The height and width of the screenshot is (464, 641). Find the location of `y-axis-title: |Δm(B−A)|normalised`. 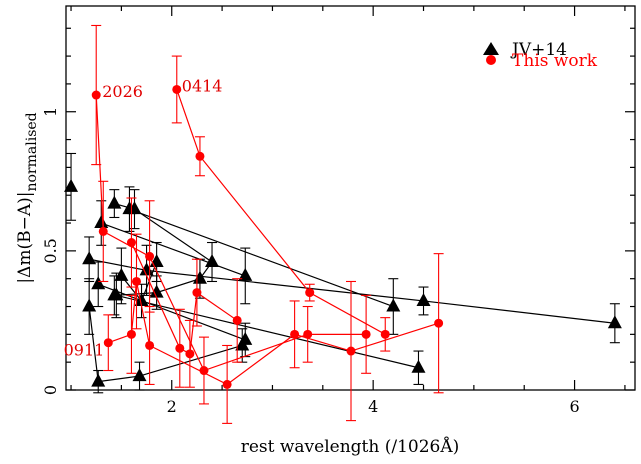

y-axis-title: |Δm(B−A)|normalised is located at coordinates (27, 197).